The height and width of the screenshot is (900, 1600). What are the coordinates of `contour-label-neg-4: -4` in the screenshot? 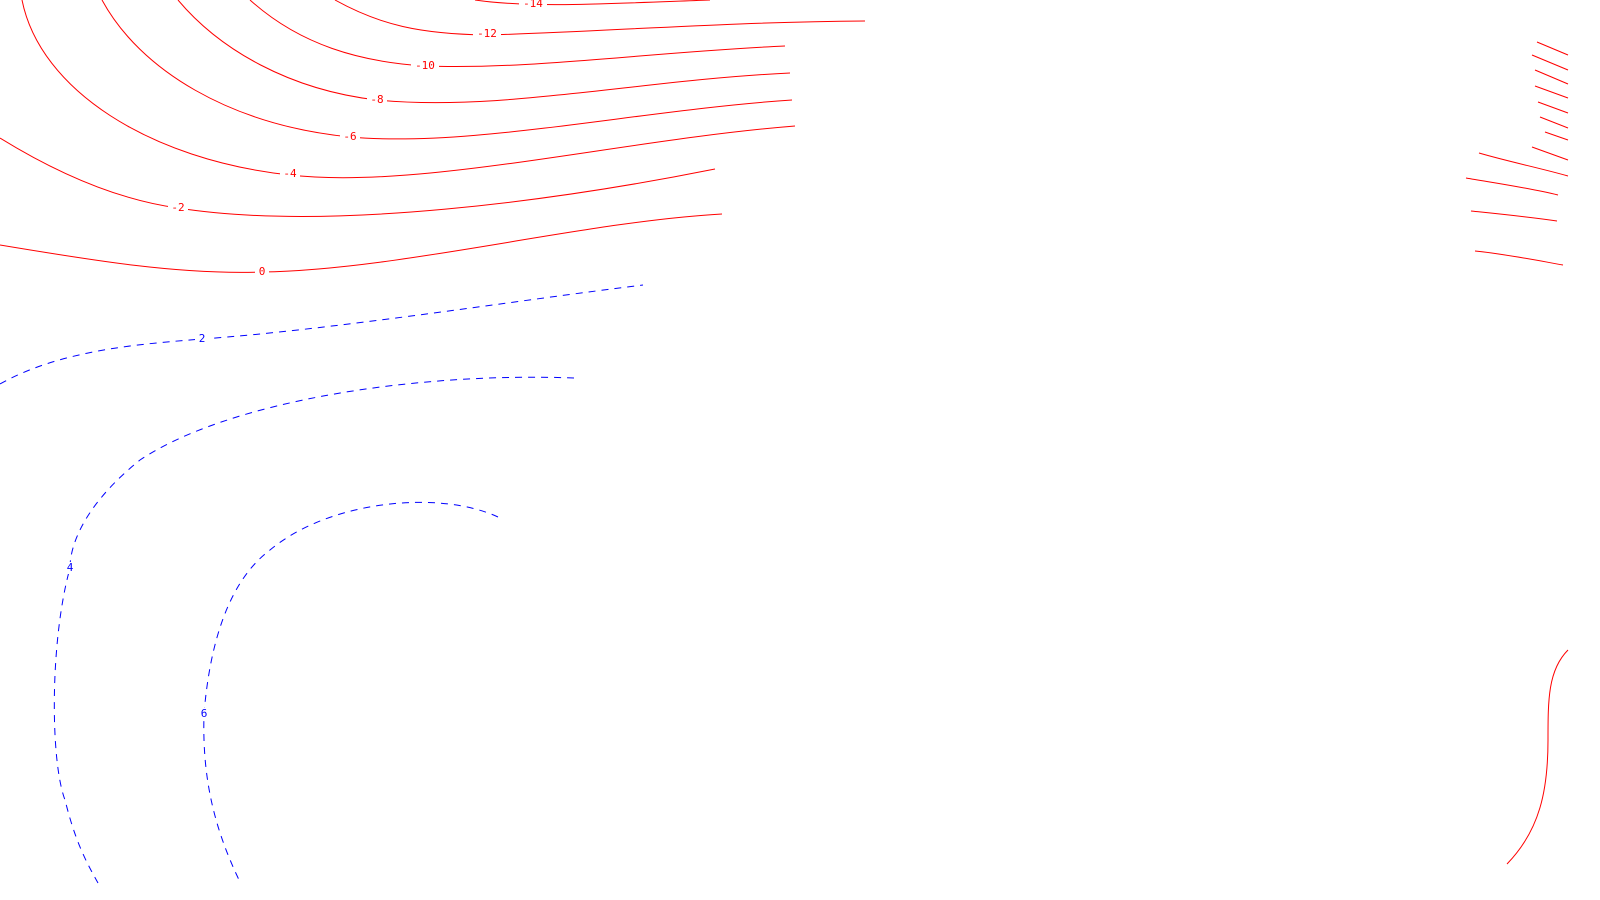 It's located at (290, 173).